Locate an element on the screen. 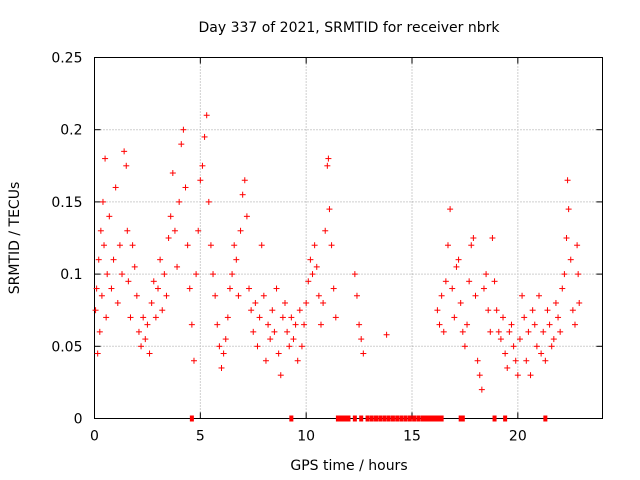 This screenshot has width=640, height=480. y-tick-label: 0.05 is located at coordinates (66, 347).